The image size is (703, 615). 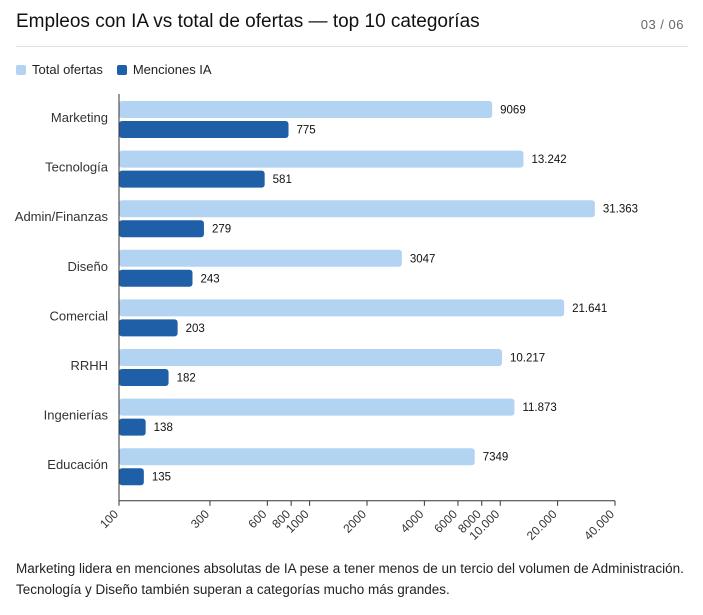 What do you see at coordinates (79, 117) in the screenshot?
I see `category-label-marketing: Marketing` at bounding box center [79, 117].